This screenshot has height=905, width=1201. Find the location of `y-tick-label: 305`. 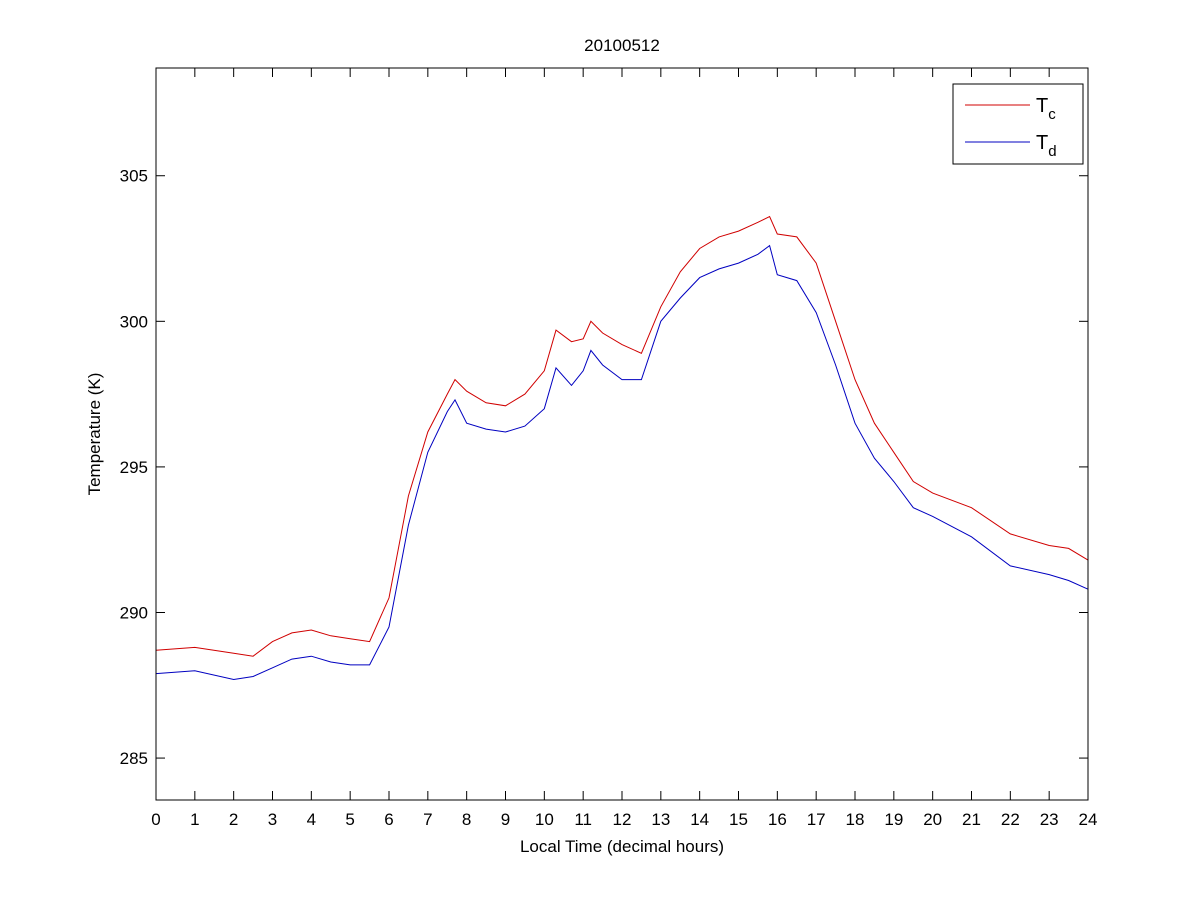

y-tick-label: 305 is located at coordinates (134, 176).